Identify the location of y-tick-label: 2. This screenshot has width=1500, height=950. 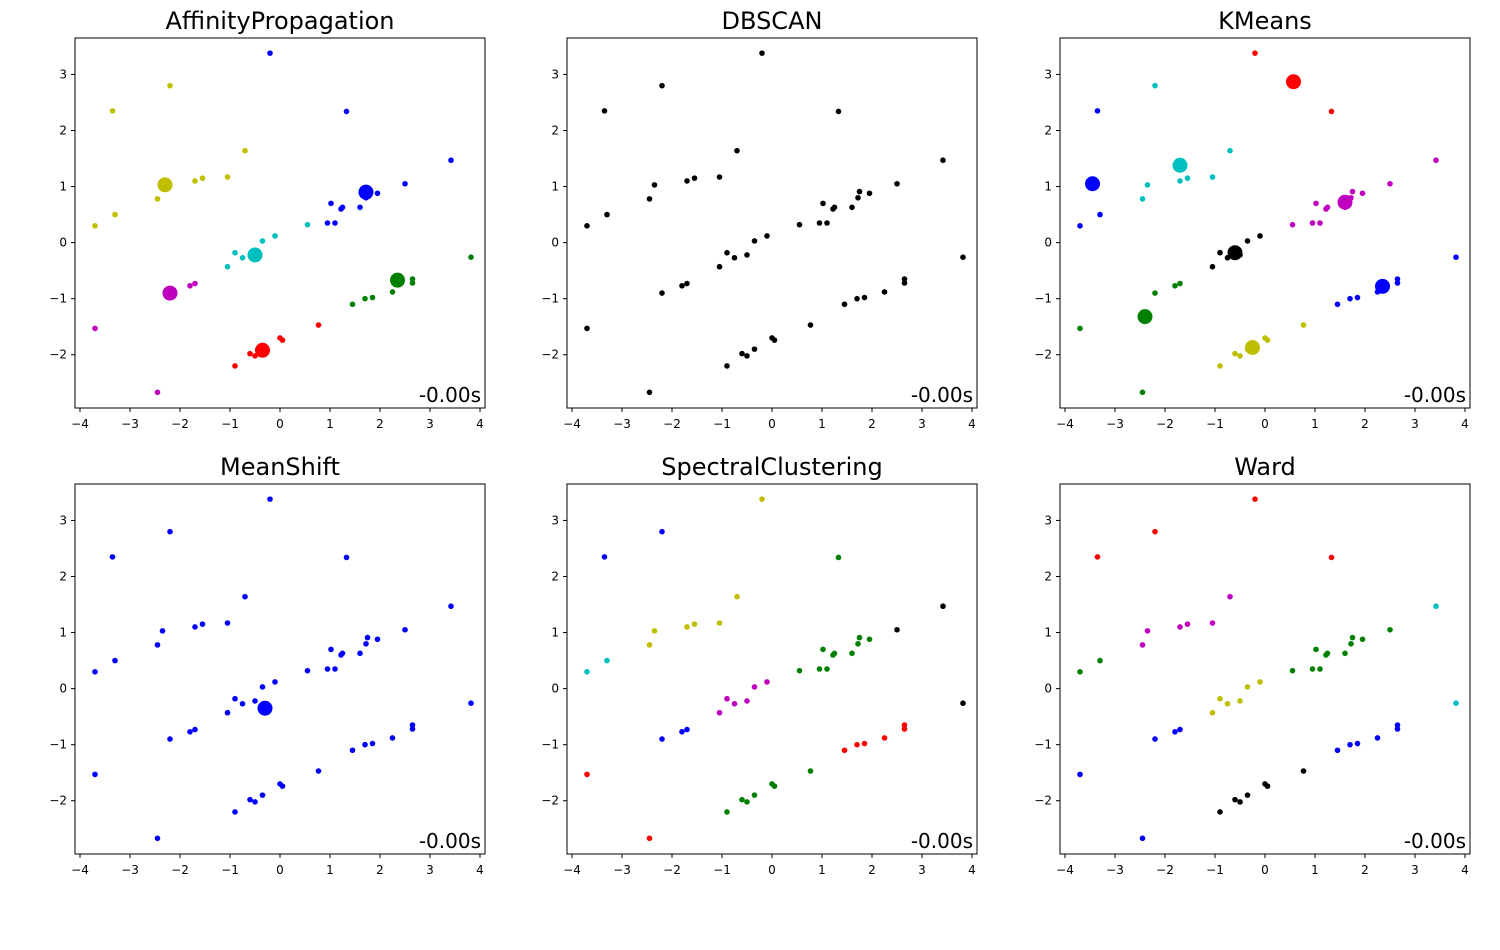
(555, 577).